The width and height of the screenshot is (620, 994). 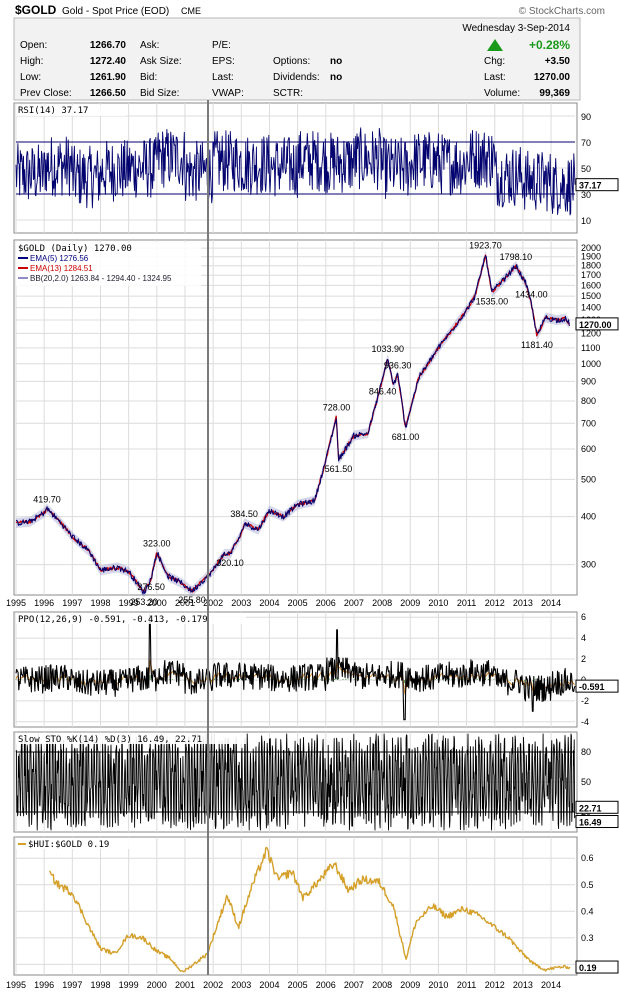 I want to click on low-value: 1261.90, so click(x=108, y=77).